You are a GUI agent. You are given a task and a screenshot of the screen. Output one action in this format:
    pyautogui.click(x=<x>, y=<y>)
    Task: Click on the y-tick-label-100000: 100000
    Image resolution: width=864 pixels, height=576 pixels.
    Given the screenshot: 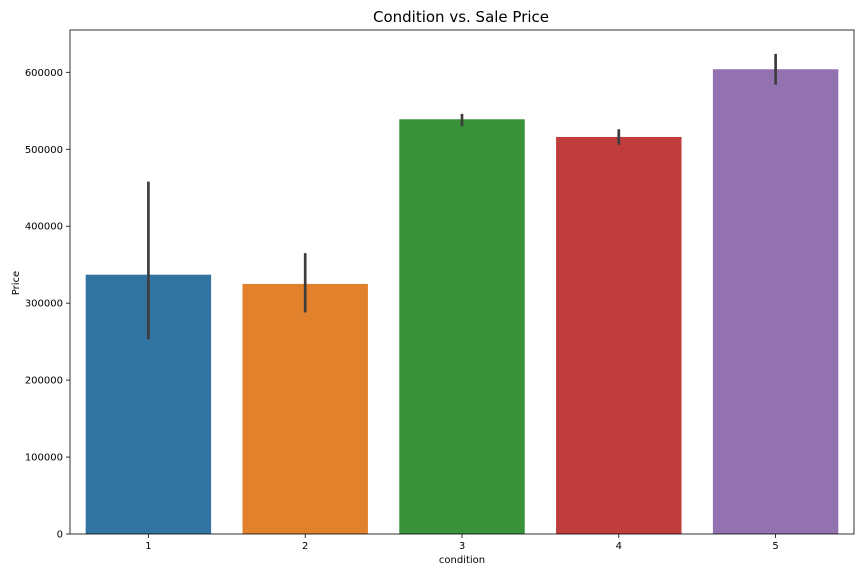 What is the action you would take?
    pyautogui.click(x=44, y=458)
    